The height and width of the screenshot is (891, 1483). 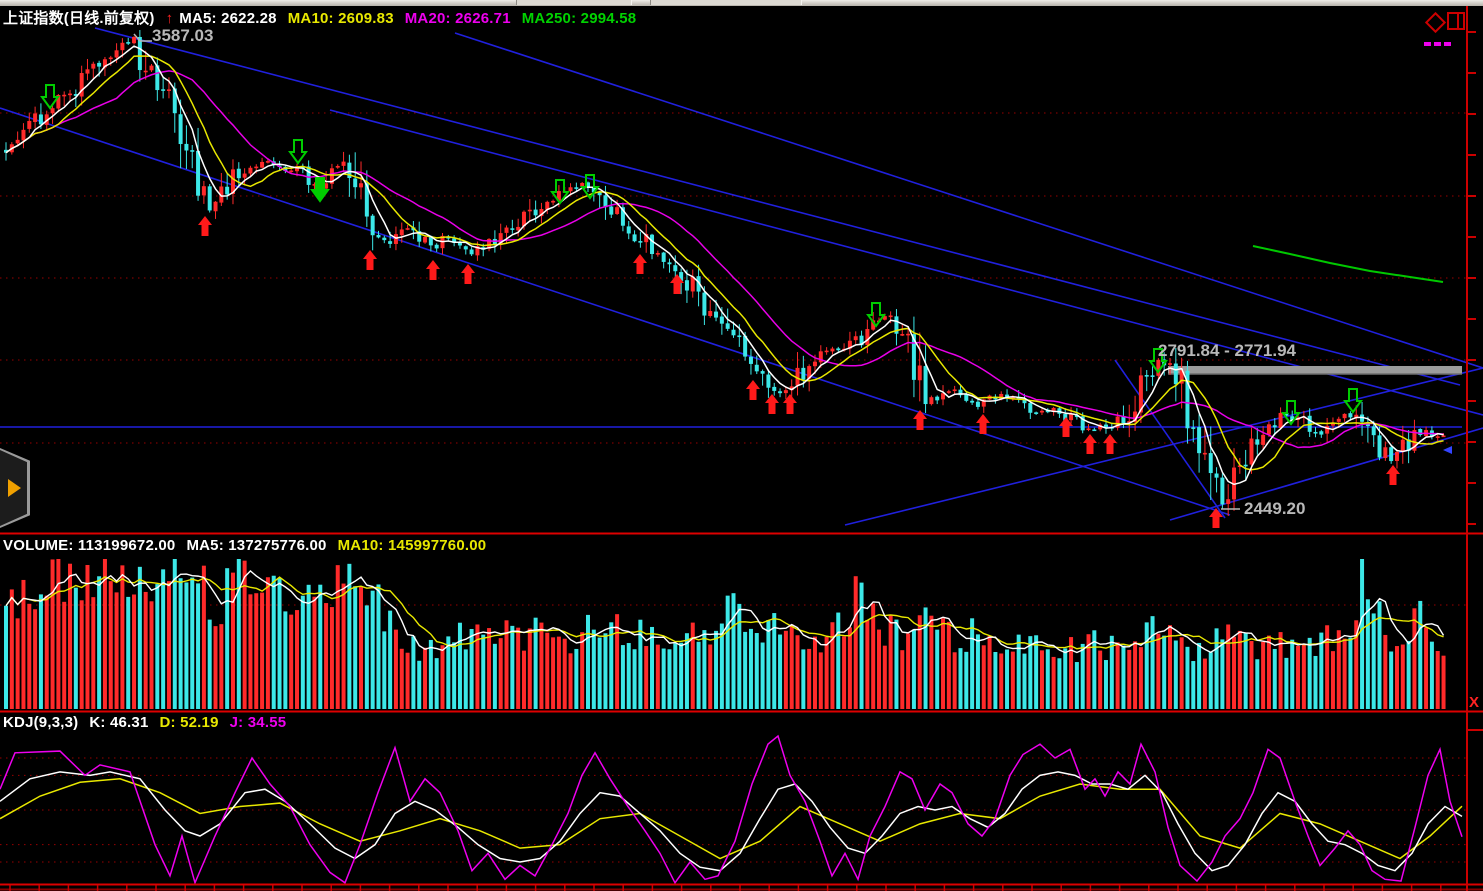 I want to click on kdj-panel-header: KDJ(9,3,3) K: 46.31 D: 52.19 J: 34.55, so click(x=150, y=722).